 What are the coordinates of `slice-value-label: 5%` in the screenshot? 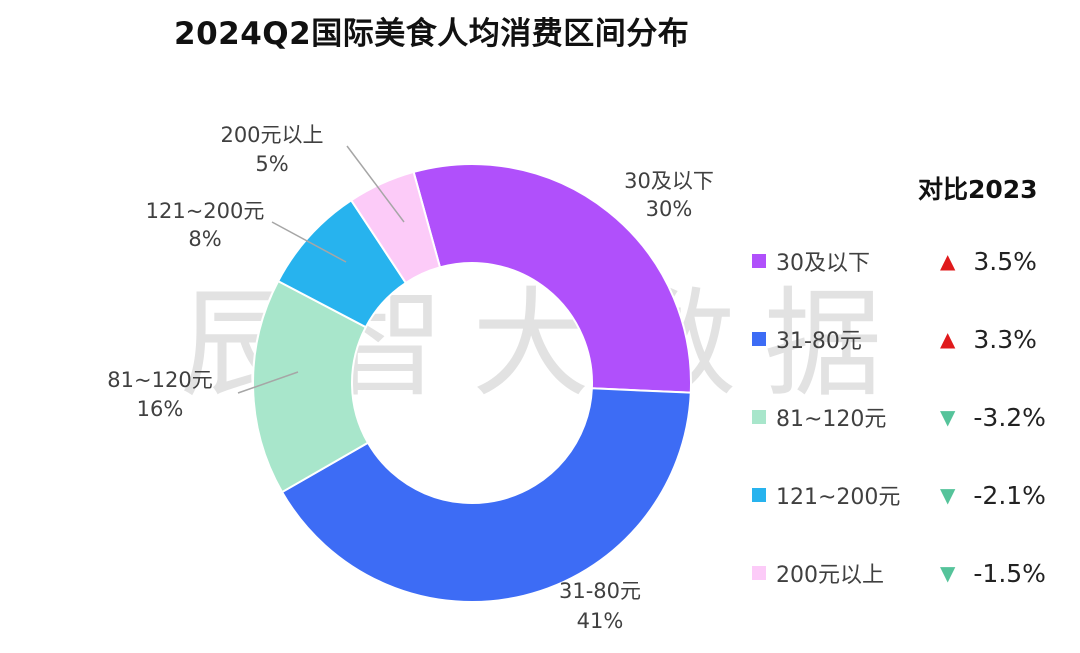 It's located at (271, 164).